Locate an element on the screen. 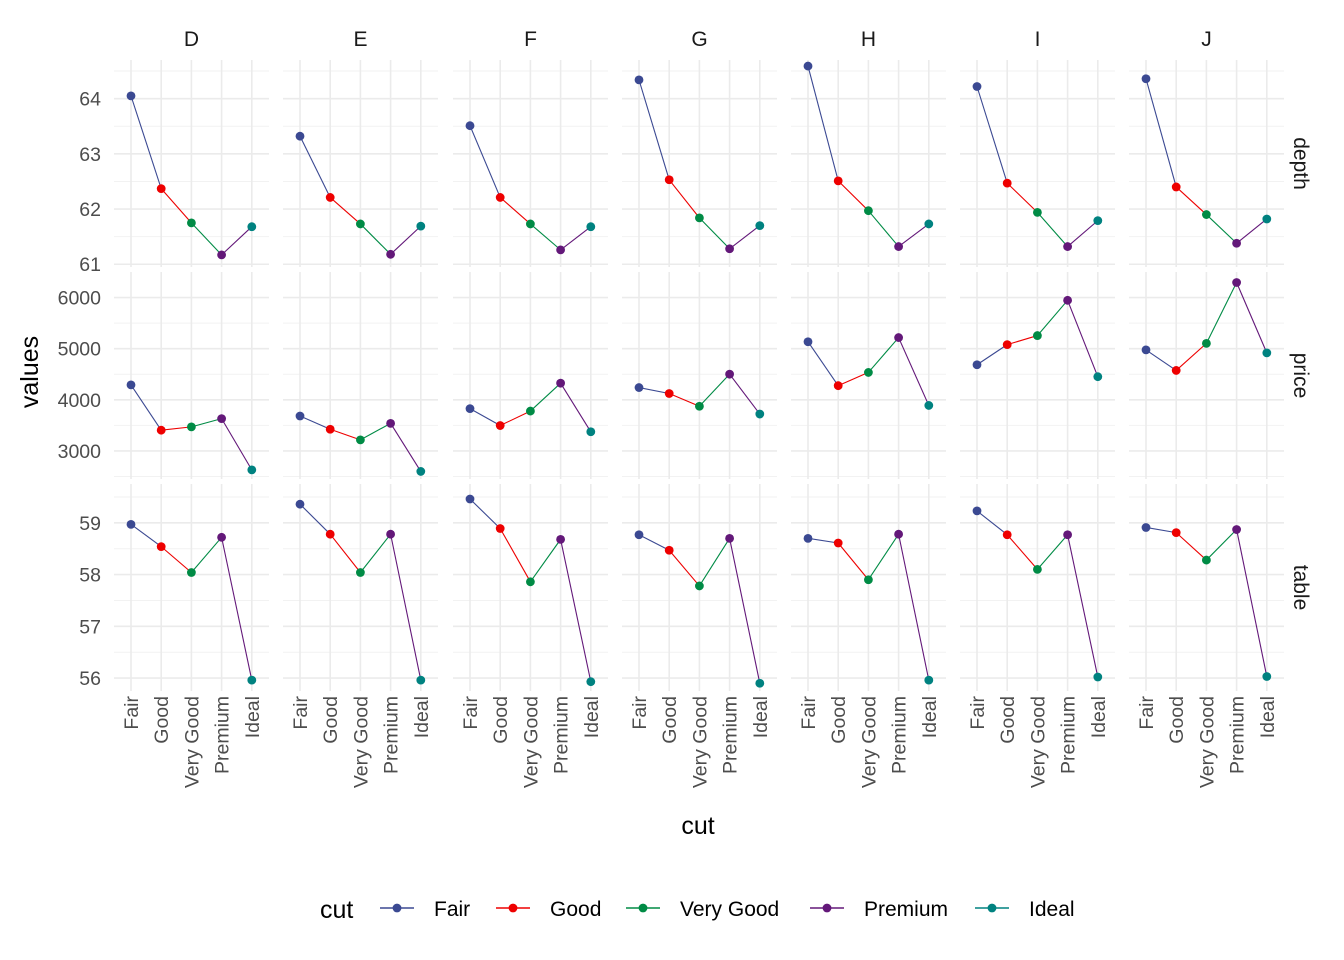 The width and height of the screenshot is (1344, 960). x-tick-label-J-ideal: Ideal is located at coordinates (1268, 717).